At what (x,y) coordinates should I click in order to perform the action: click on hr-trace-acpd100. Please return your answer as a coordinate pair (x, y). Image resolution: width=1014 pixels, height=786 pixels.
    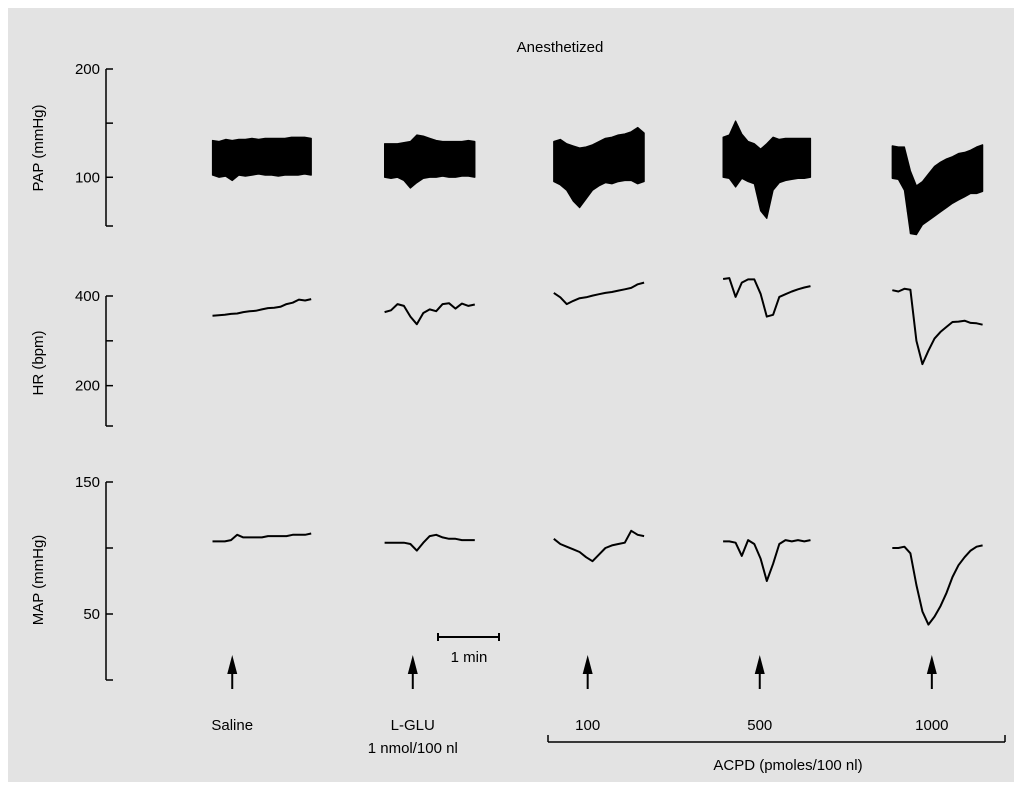
    Looking at the image, I should click on (599, 293).